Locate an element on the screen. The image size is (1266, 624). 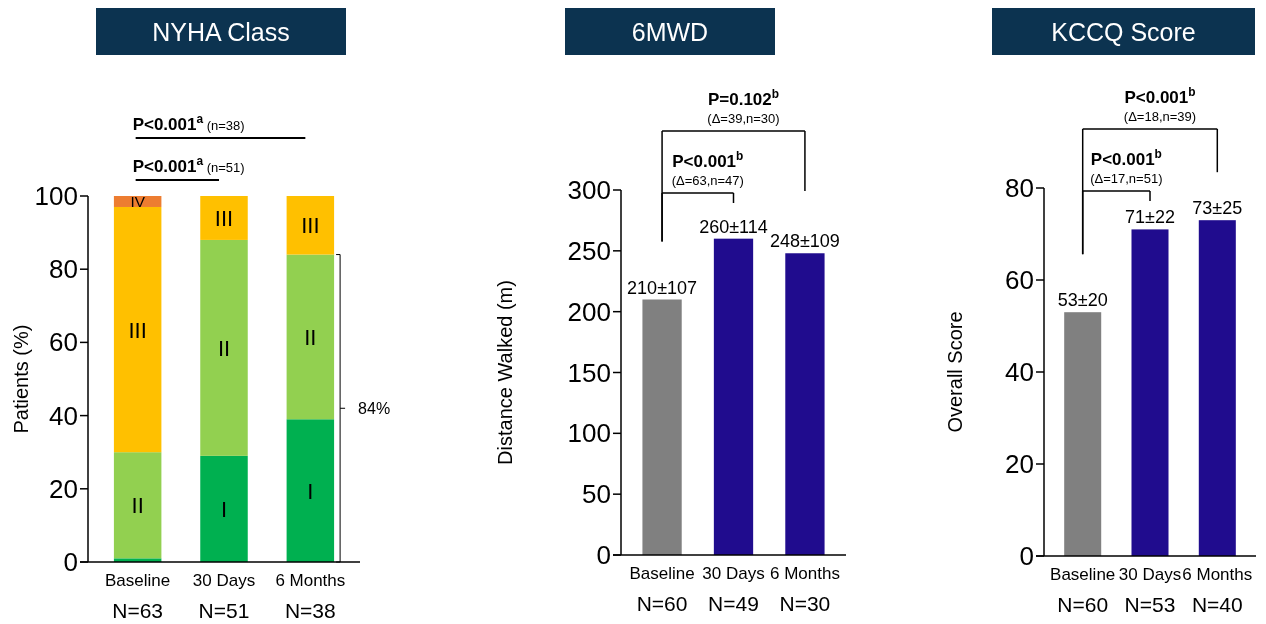
data-label: 210±107 is located at coordinates (662, 287).